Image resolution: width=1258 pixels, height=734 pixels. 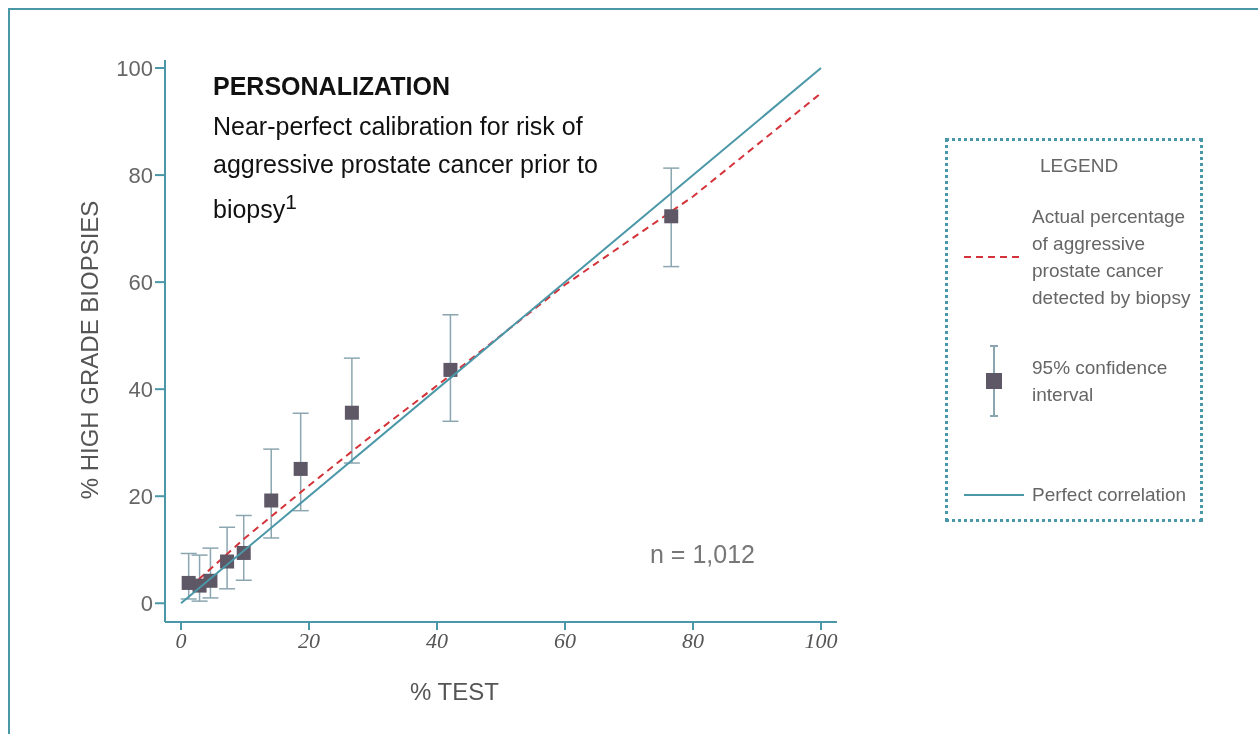 I want to click on x-tick-label: 100, so click(x=821, y=640).